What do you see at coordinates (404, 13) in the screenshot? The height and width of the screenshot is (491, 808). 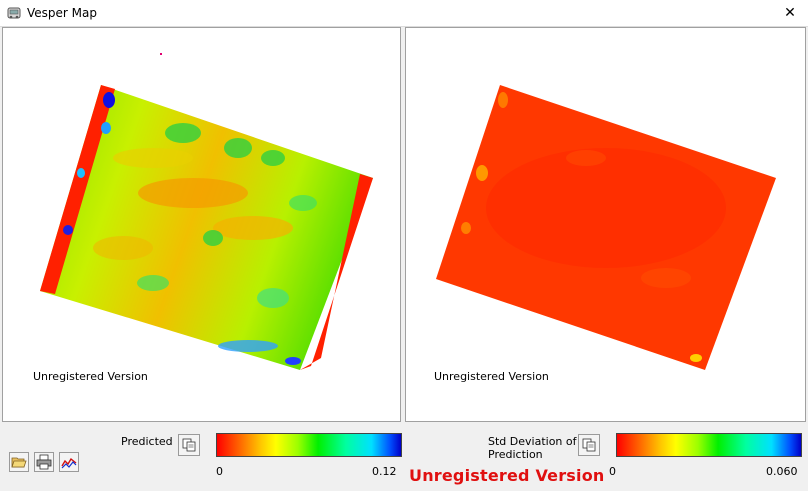 I see `title-bar: Vesper Map ✕` at bounding box center [404, 13].